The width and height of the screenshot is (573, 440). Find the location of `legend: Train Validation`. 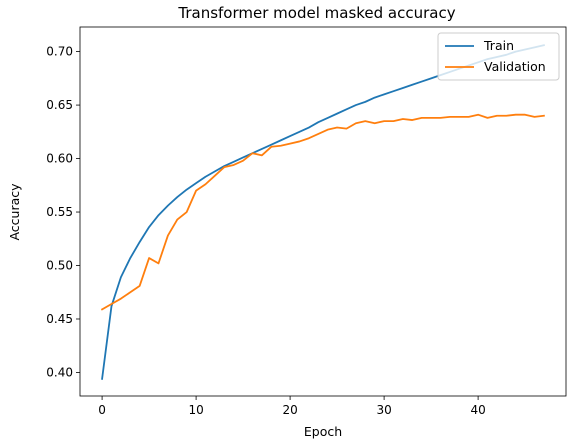

legend: Train Validation is located at coordinates (498, 56).